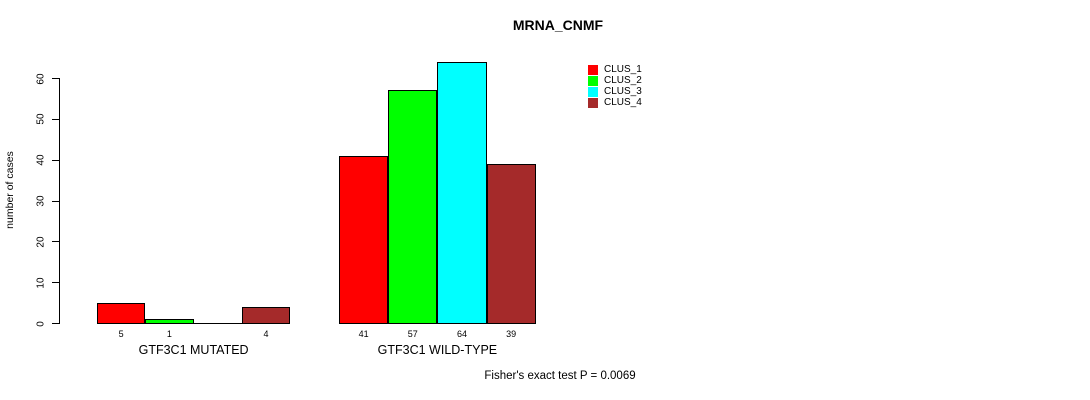  What do you see at coordinates (462, 334) in the screenshot?
I see `bar-value-label: 64` at bounding box center [462, 334].